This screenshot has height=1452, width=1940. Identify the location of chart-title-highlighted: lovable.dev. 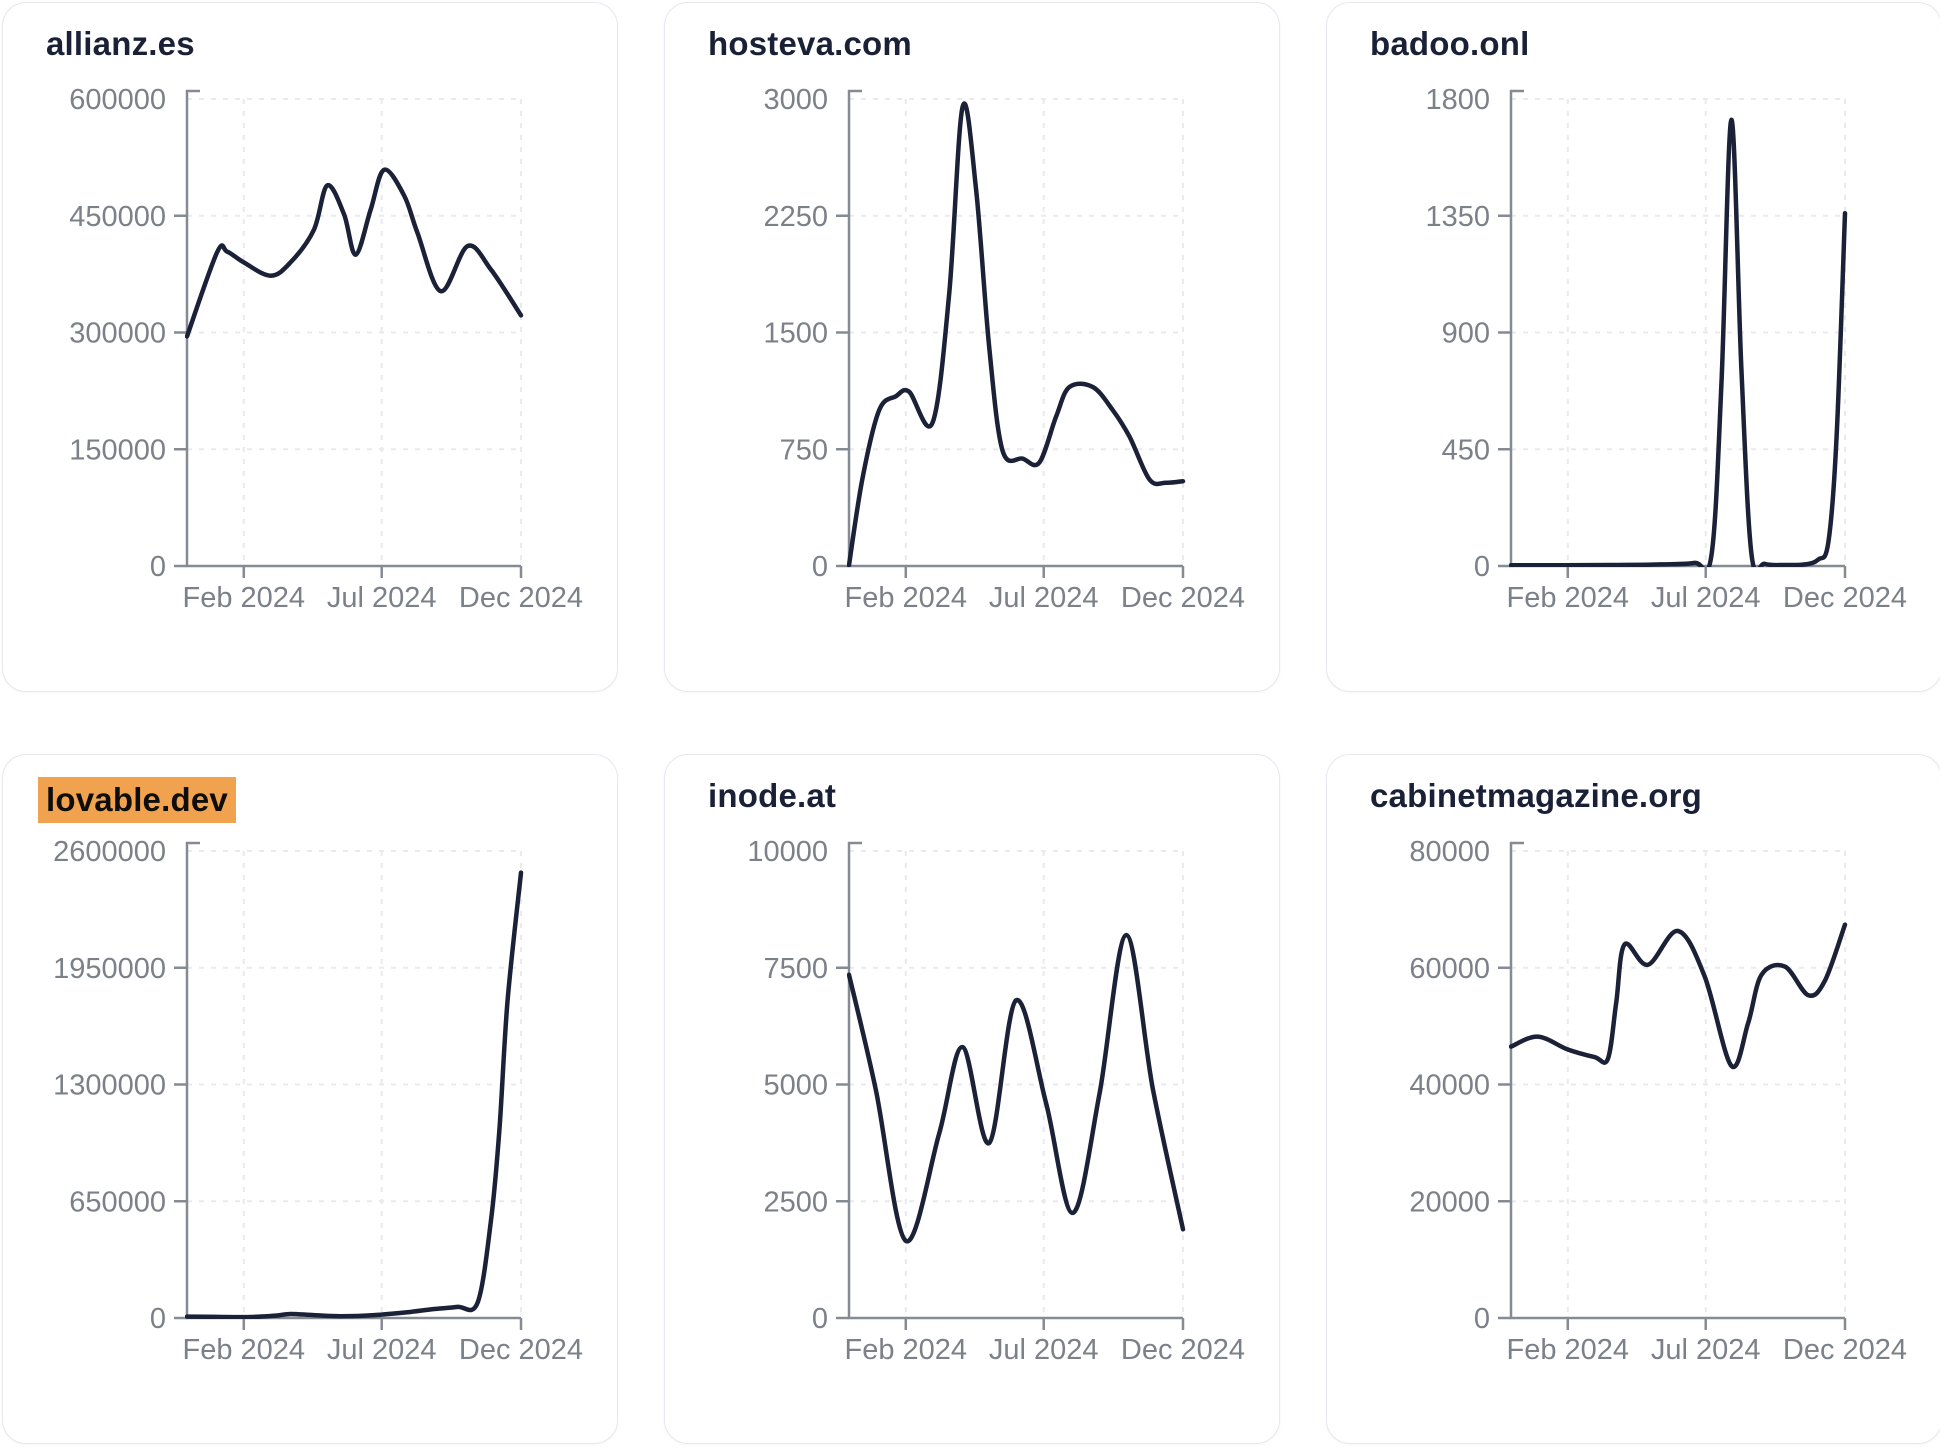
(137, 800).